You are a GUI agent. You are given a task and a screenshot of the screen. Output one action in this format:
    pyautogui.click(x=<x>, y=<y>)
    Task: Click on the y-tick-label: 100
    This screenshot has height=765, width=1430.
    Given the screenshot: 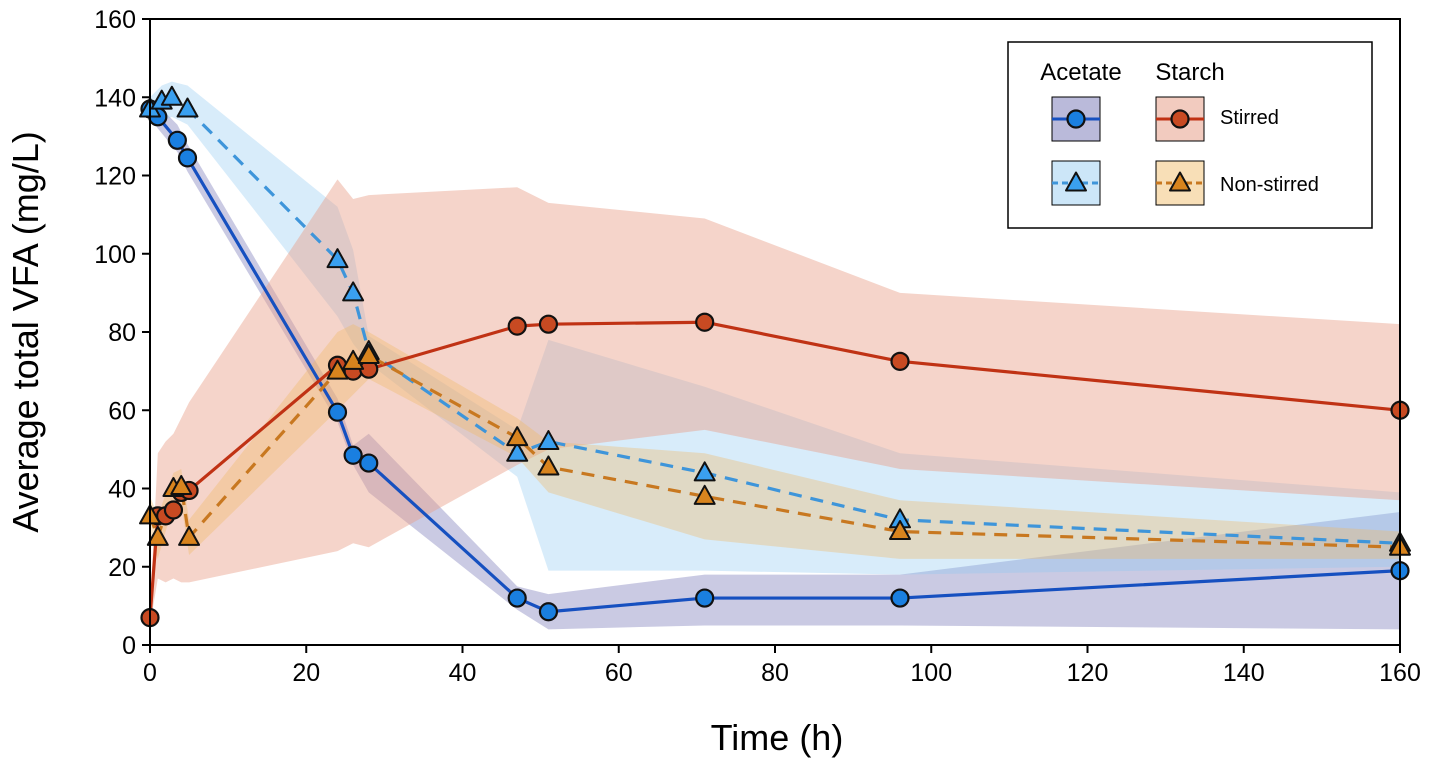 What is the action you would take?
    pyautogui.click(x=115, y=255)
    